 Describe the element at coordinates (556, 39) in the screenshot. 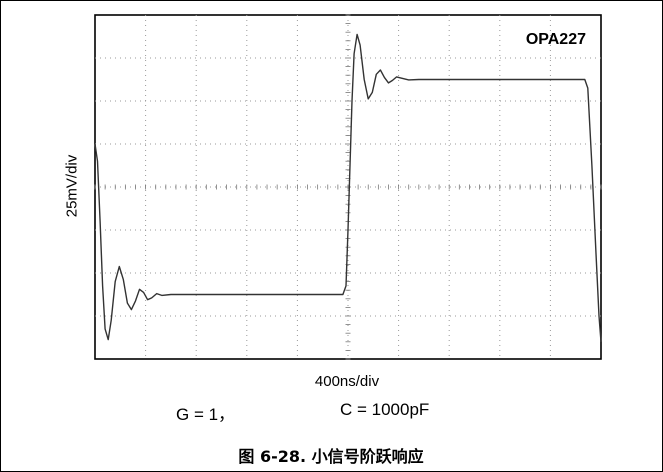

I see `chart-title: OPA227` at that location.